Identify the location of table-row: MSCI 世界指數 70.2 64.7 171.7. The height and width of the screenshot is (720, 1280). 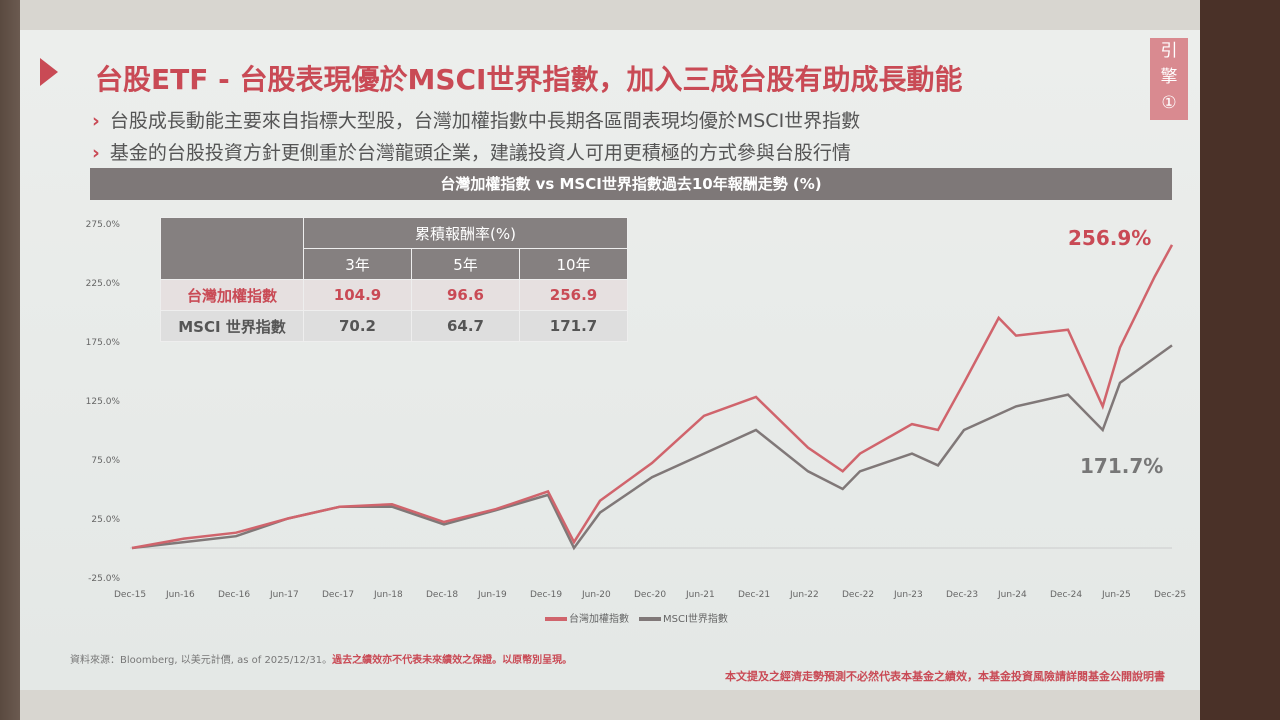
(394, 326).